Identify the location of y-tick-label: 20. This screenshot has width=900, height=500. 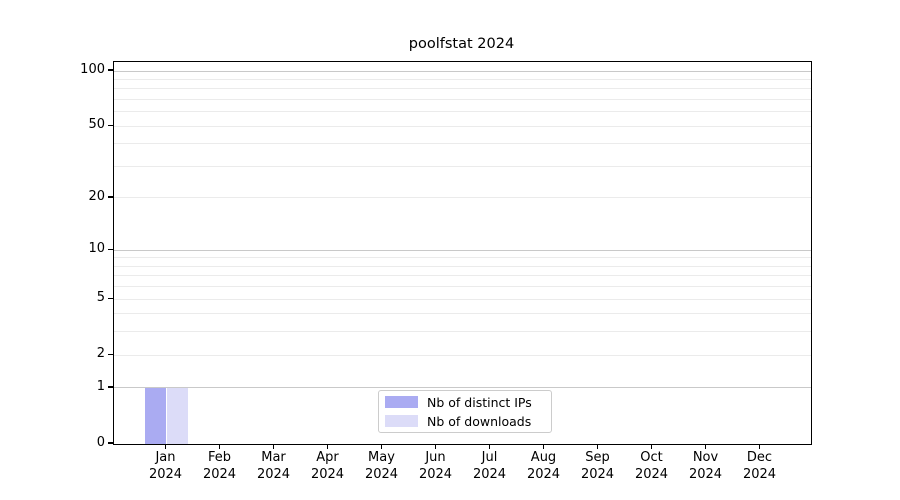
(96, 196).